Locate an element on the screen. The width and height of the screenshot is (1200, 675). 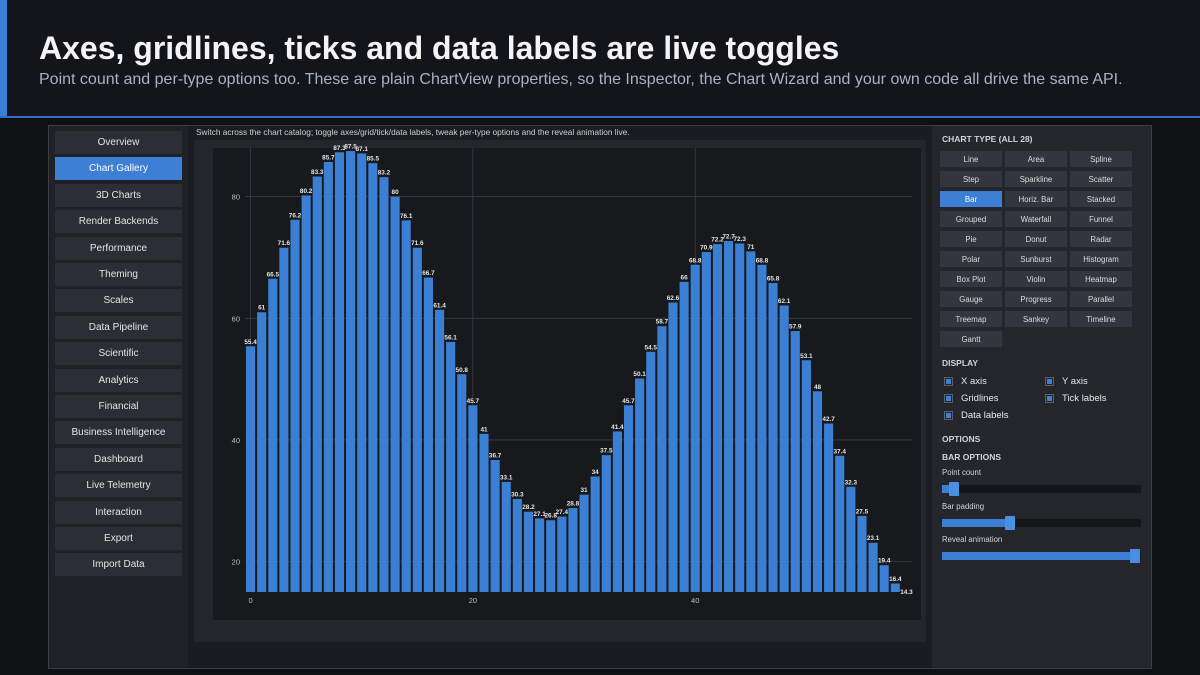
sidebar-item-render-backends: Render Backends is located at coordinates (118, 222).